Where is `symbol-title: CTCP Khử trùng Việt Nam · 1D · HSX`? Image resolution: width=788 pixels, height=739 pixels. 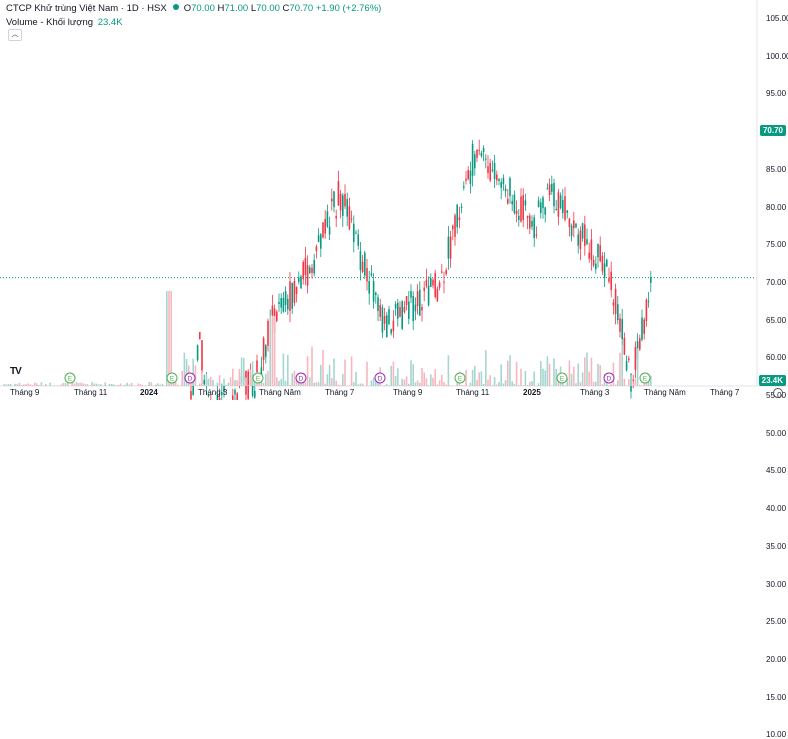
symbol-title: CTCP Khử trùng Việt Nam · 1D · HSX is located at coordinates (86, 8).